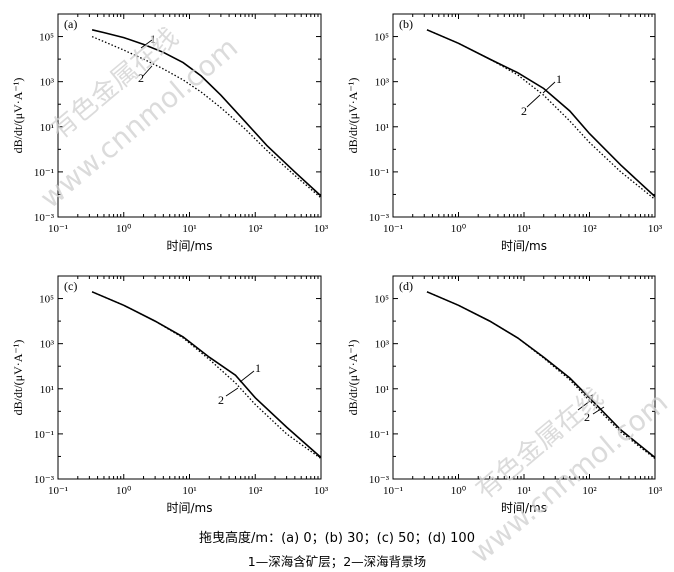 The height and width of the screenshot is (572, 674). What do you see at coordinates (58, 491) in the screenshot?
I see `panel-c-xtick-label: 10⁻¹` at bounding box center [58, 491].